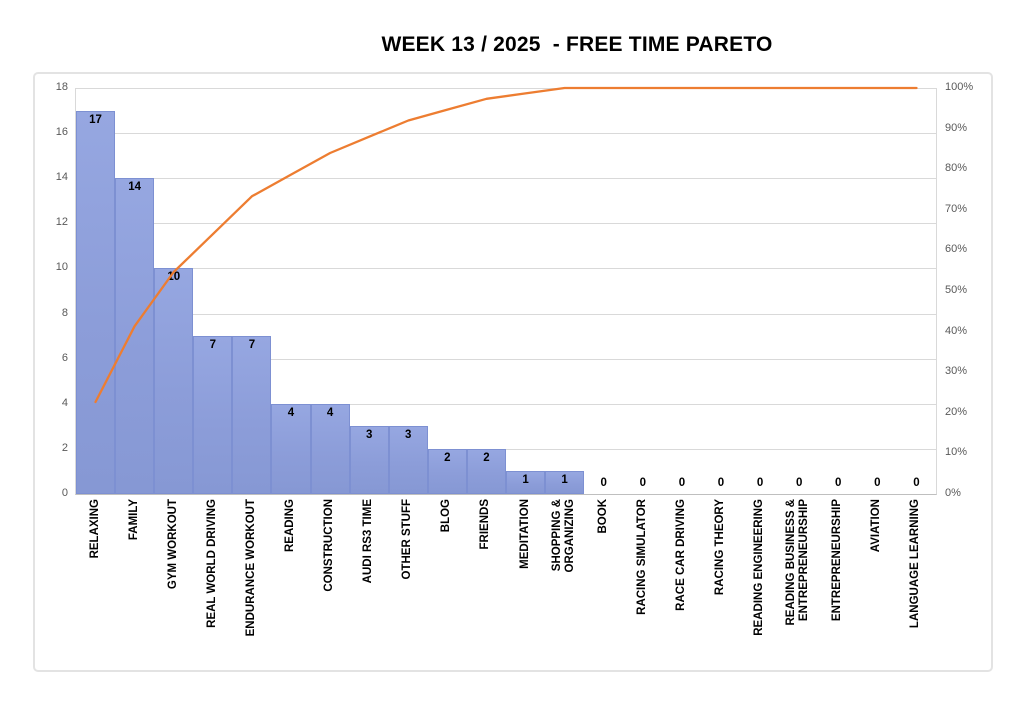 This screenshot has height=712, width=1024. Describe the element at coordinates (406, 539) in the screenshot. I see `category-label: OTHER STUFF` at that location.